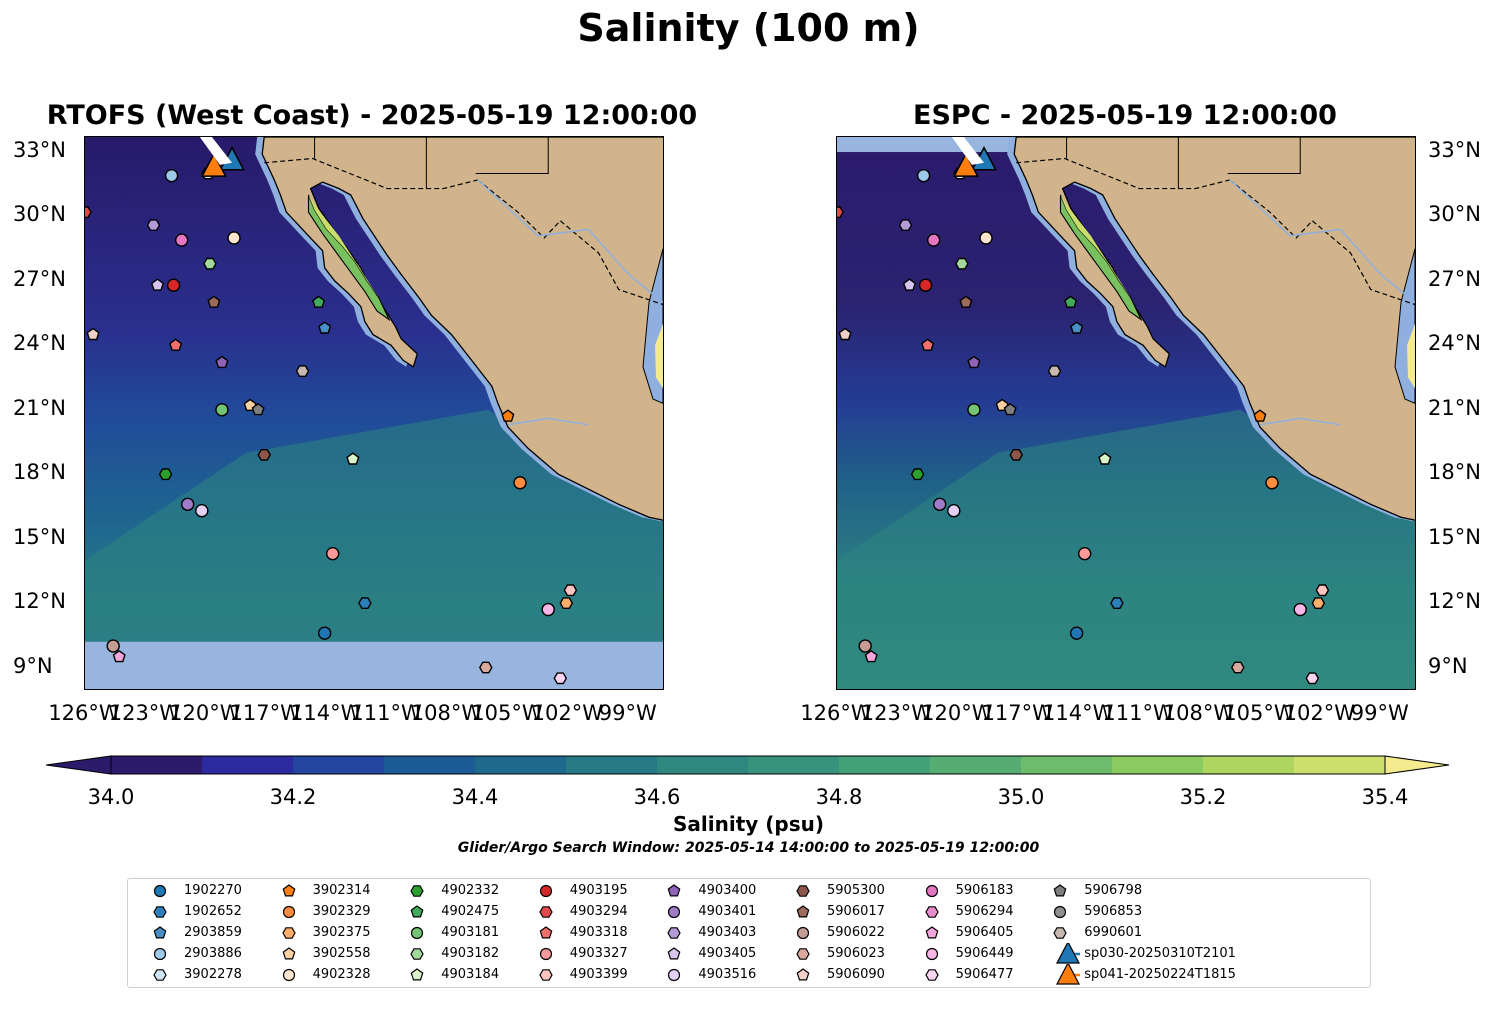 This screenshot has height=1014, width=1497. I want to click on legend-item: 5905300, so click(846, 890).